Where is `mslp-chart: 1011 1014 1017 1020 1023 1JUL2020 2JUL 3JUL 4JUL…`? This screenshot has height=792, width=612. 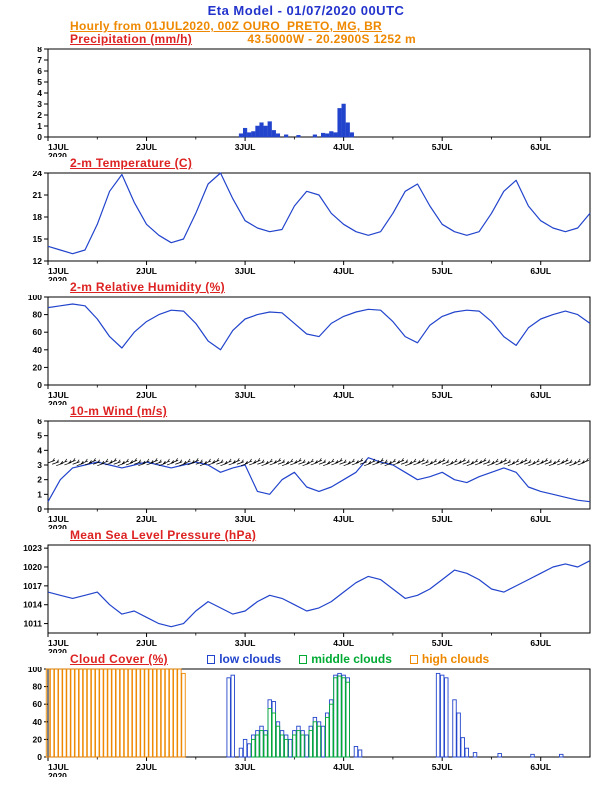 mslp-chart: 1011 1014 1017 1020 1023 1JUL2020 2JUL 3JUL 4JUL… is located at coordinates (307, 598).